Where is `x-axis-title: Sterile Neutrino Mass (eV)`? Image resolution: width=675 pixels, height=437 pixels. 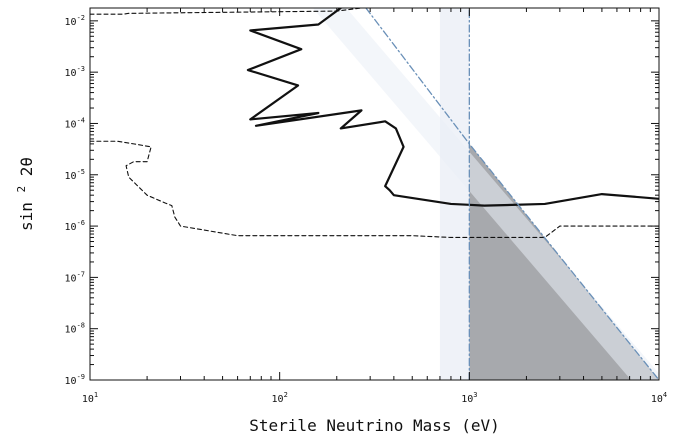 x-axis-title: Sterile Neutrino Mass (eV) is located at coordinates (374, 425).